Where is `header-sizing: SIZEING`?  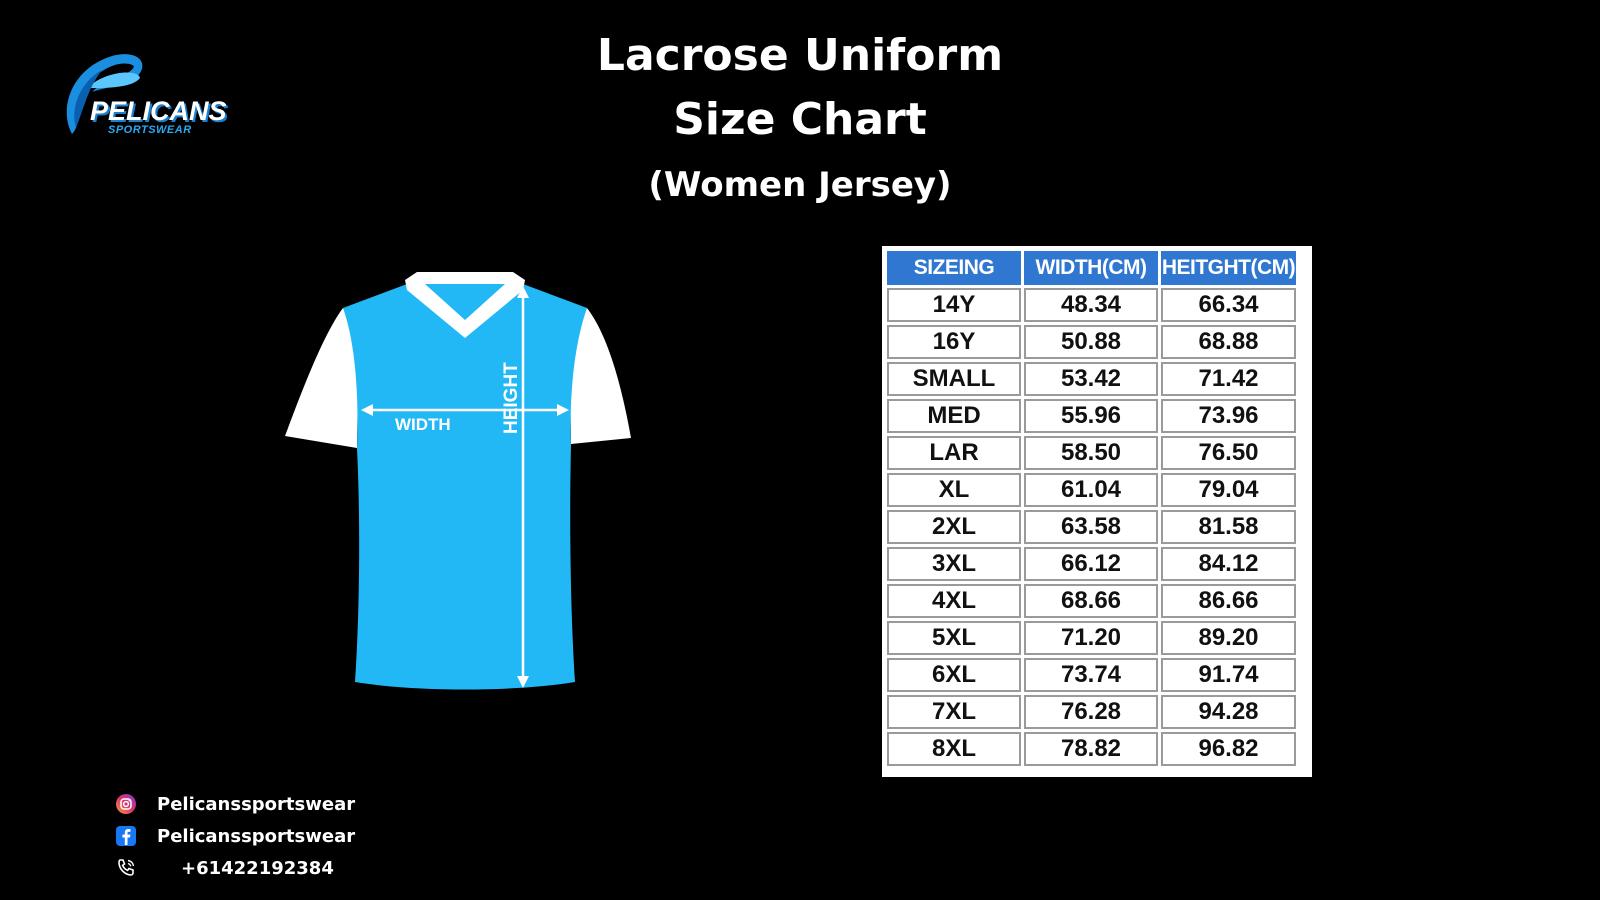
header-sizing: SIZEING is located at coordinates (954, 268).